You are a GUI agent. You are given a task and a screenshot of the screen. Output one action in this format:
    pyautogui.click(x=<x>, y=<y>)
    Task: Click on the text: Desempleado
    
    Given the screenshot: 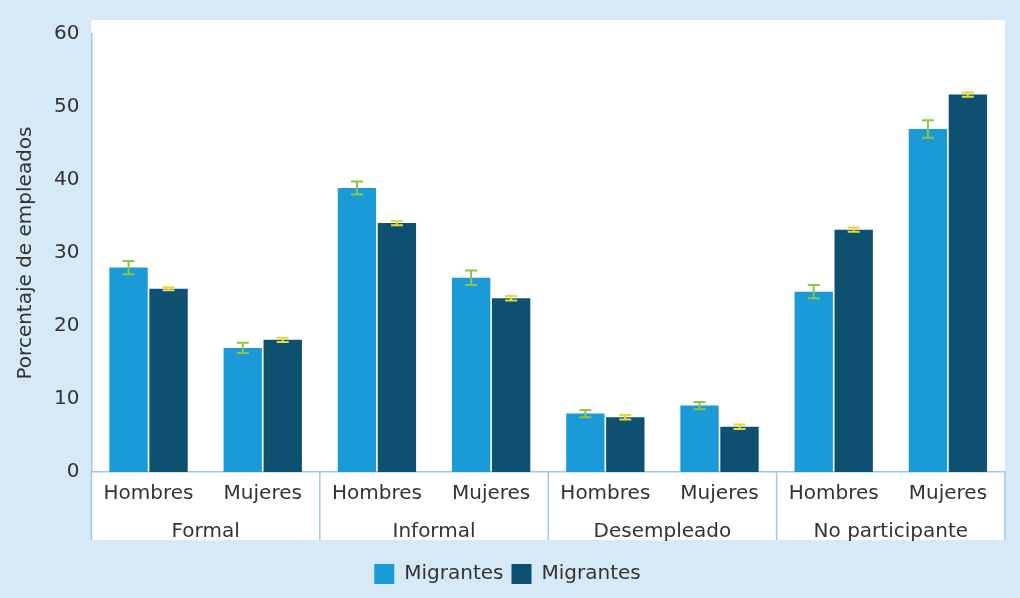 What is the action you would take?
    pyautogui.click(x=662, y=530)
    